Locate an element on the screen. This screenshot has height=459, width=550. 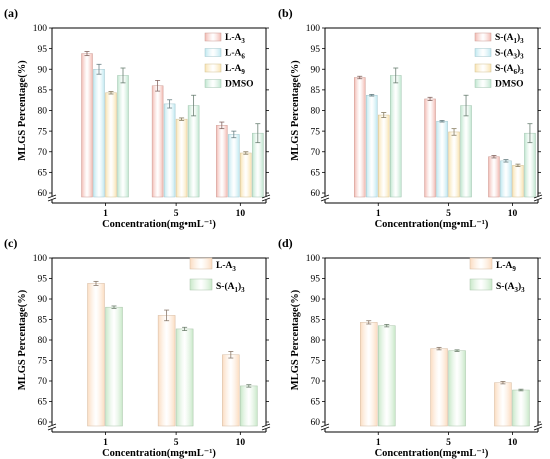
panel-label: (a) is located at coordinates (11, 13).